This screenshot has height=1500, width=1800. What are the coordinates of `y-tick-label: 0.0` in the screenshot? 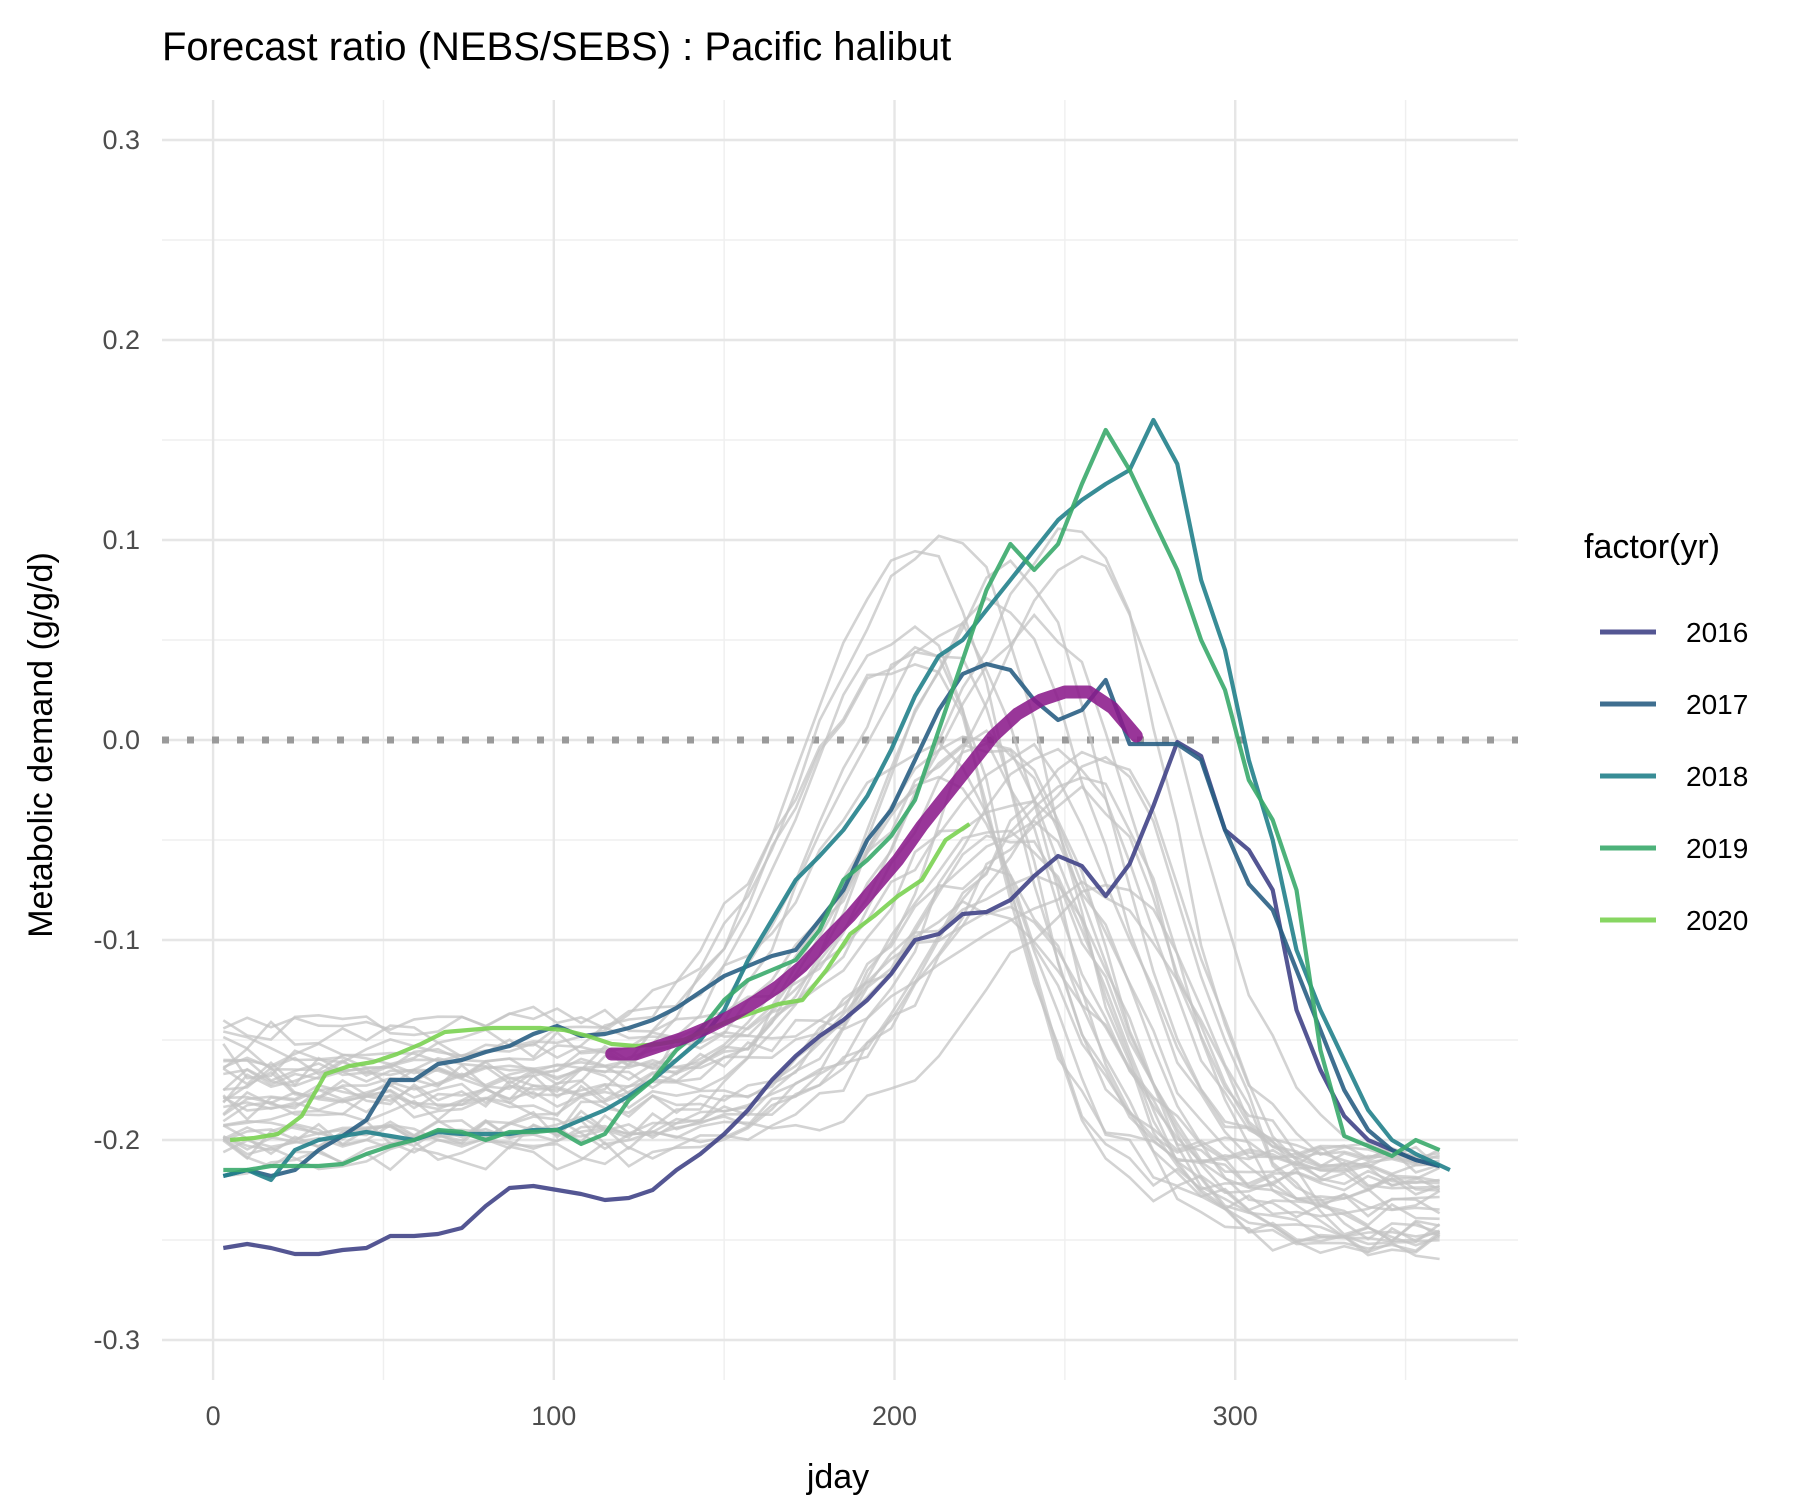 It's located at (121, 740).